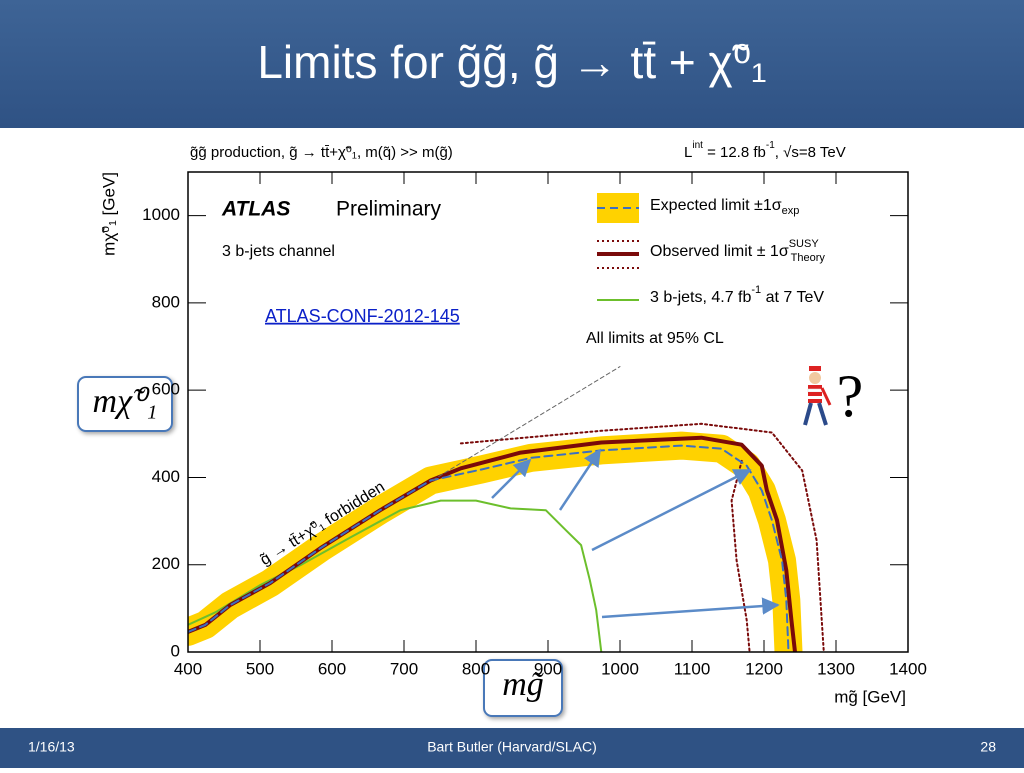 This screenshot has width=1024, height=773. I want to click on channel-label: 3 b-jets channel, so click(278, 251).